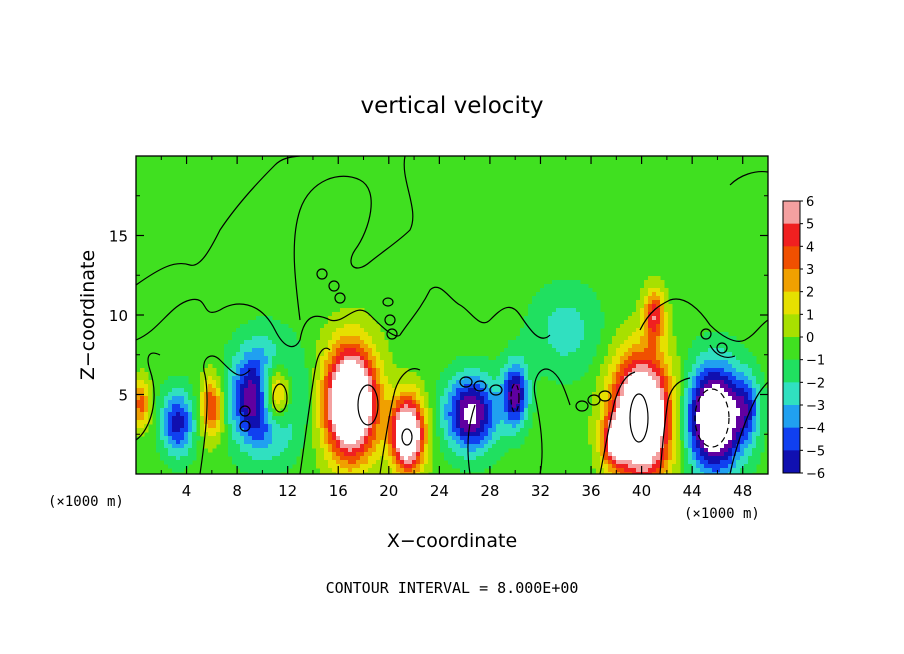 The height and width of the screenshot is (654, 904). What do you see at coordinates (86, 502) in the screenshot?
I see `y-axis-unit: (×1000 m)` at bounding box center [86, 502].